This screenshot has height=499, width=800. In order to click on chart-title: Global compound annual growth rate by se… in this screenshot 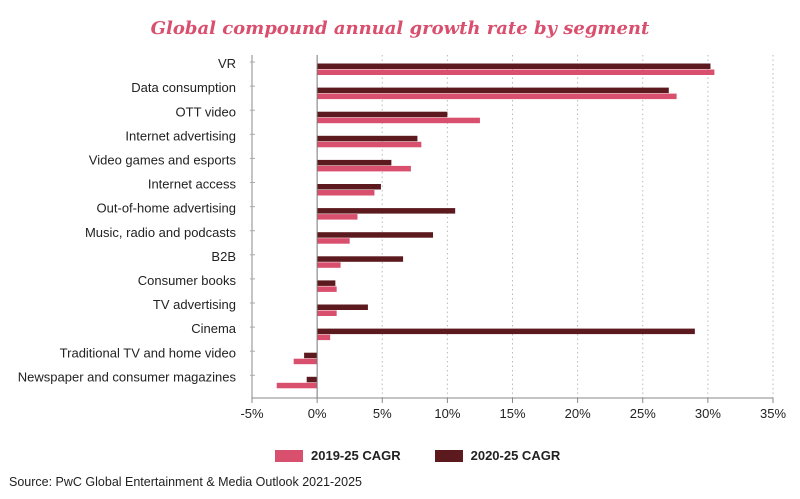, I will do `click(400, 28)`.